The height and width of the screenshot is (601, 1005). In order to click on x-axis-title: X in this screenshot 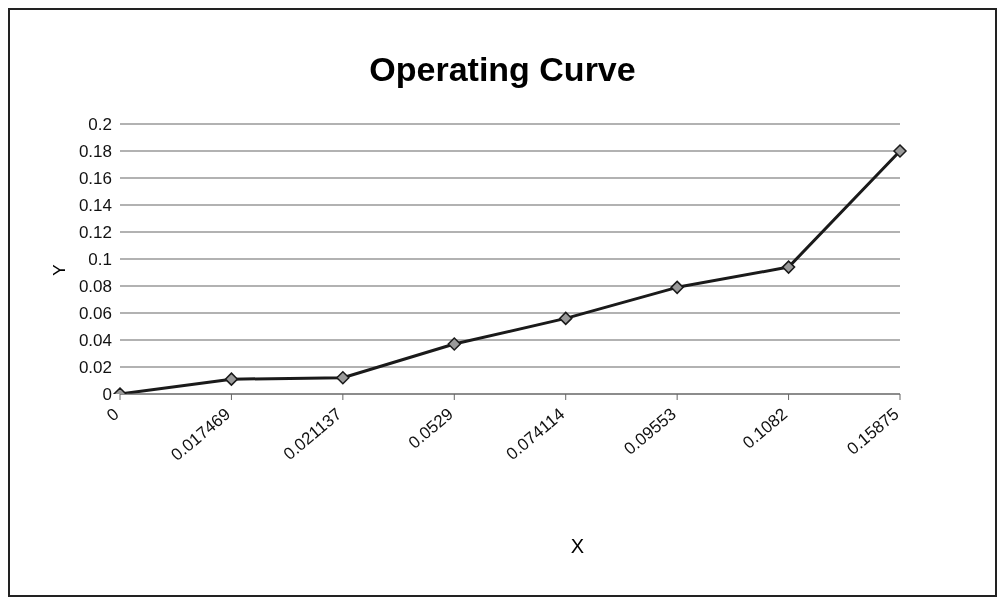, I will do `click(577, 546)`.